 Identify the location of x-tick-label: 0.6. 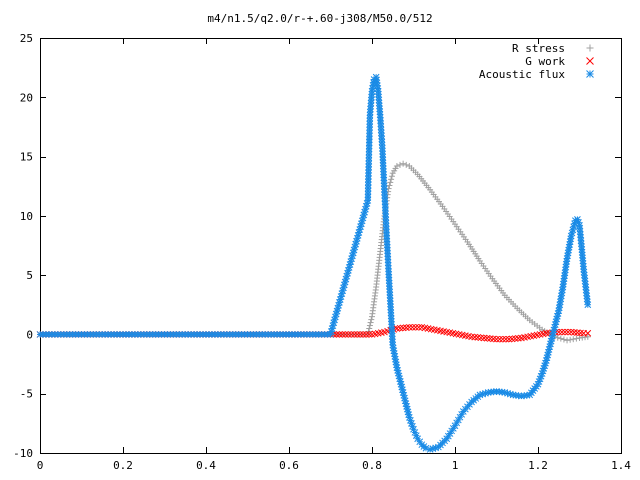
(289, 465).